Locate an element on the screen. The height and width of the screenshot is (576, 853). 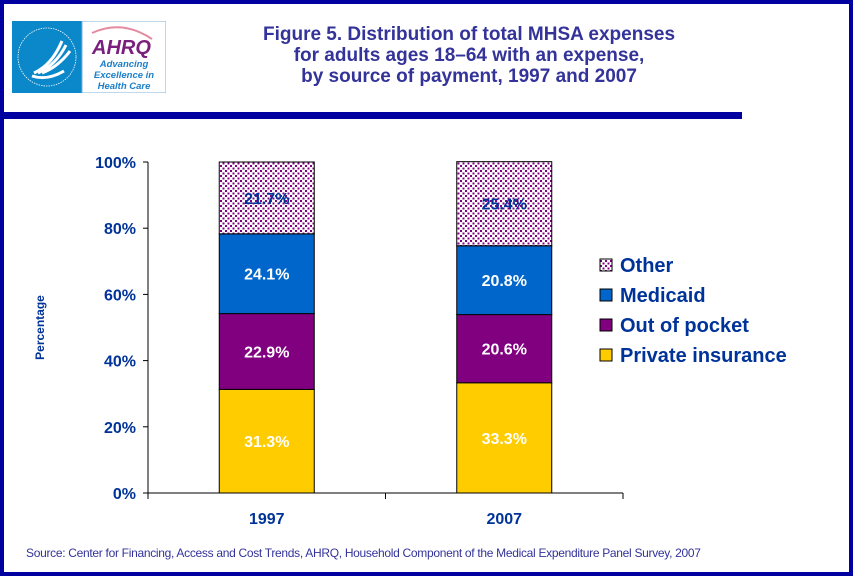
title-line: for adults ages 18–64 with an expense, is located at coordinates (469, 55).